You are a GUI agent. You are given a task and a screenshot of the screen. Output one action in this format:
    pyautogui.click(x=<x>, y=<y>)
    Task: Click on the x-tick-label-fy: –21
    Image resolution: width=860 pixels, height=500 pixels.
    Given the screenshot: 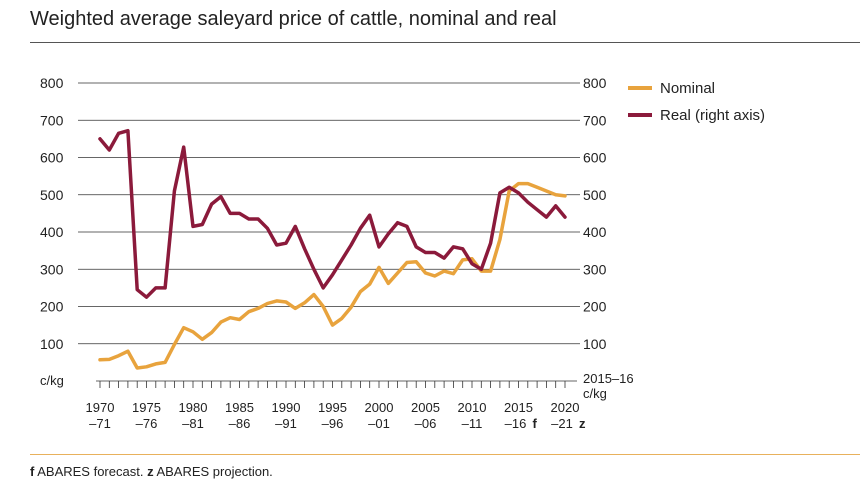 What is the action you would take?
    pyautogui.click(x=562, y=423)
    